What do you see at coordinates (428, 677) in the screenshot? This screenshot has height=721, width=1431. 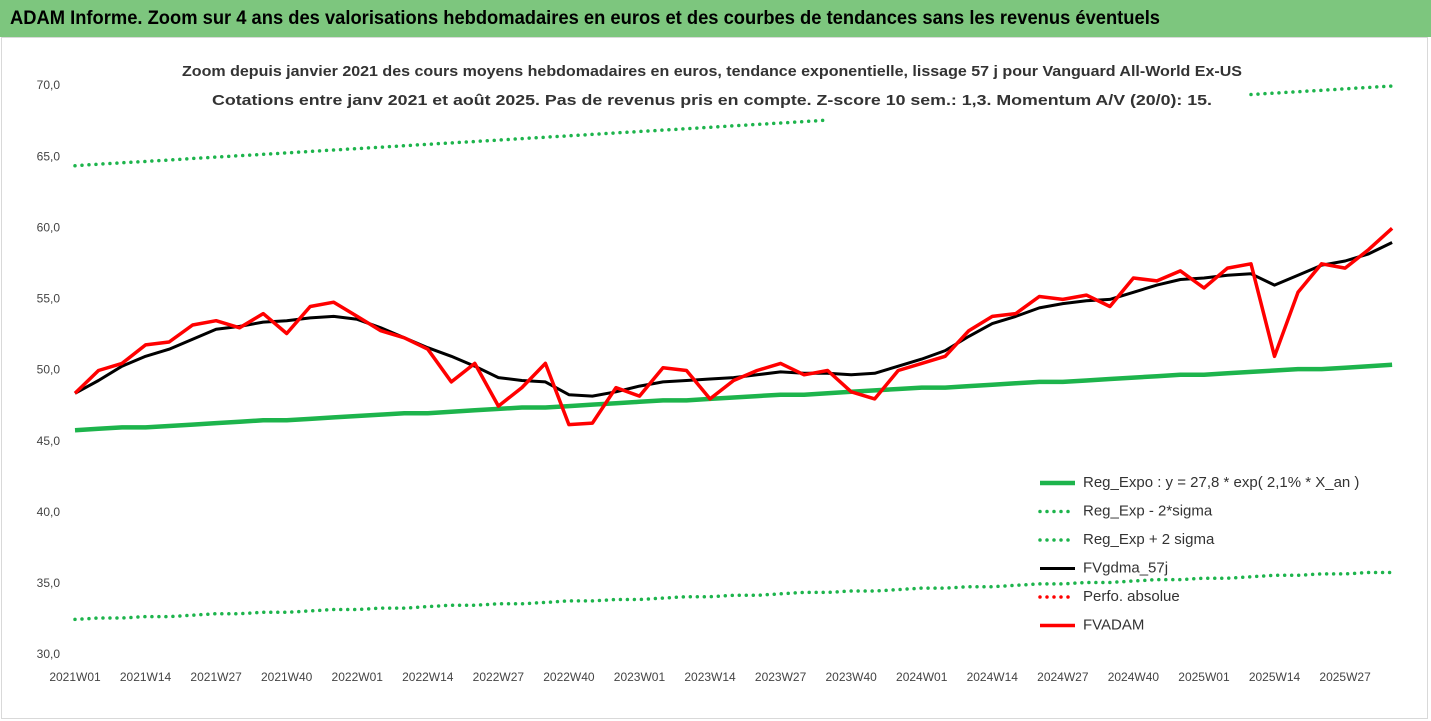 I see `x-tick-label: 2022W14` at bounding box center [428, 677].